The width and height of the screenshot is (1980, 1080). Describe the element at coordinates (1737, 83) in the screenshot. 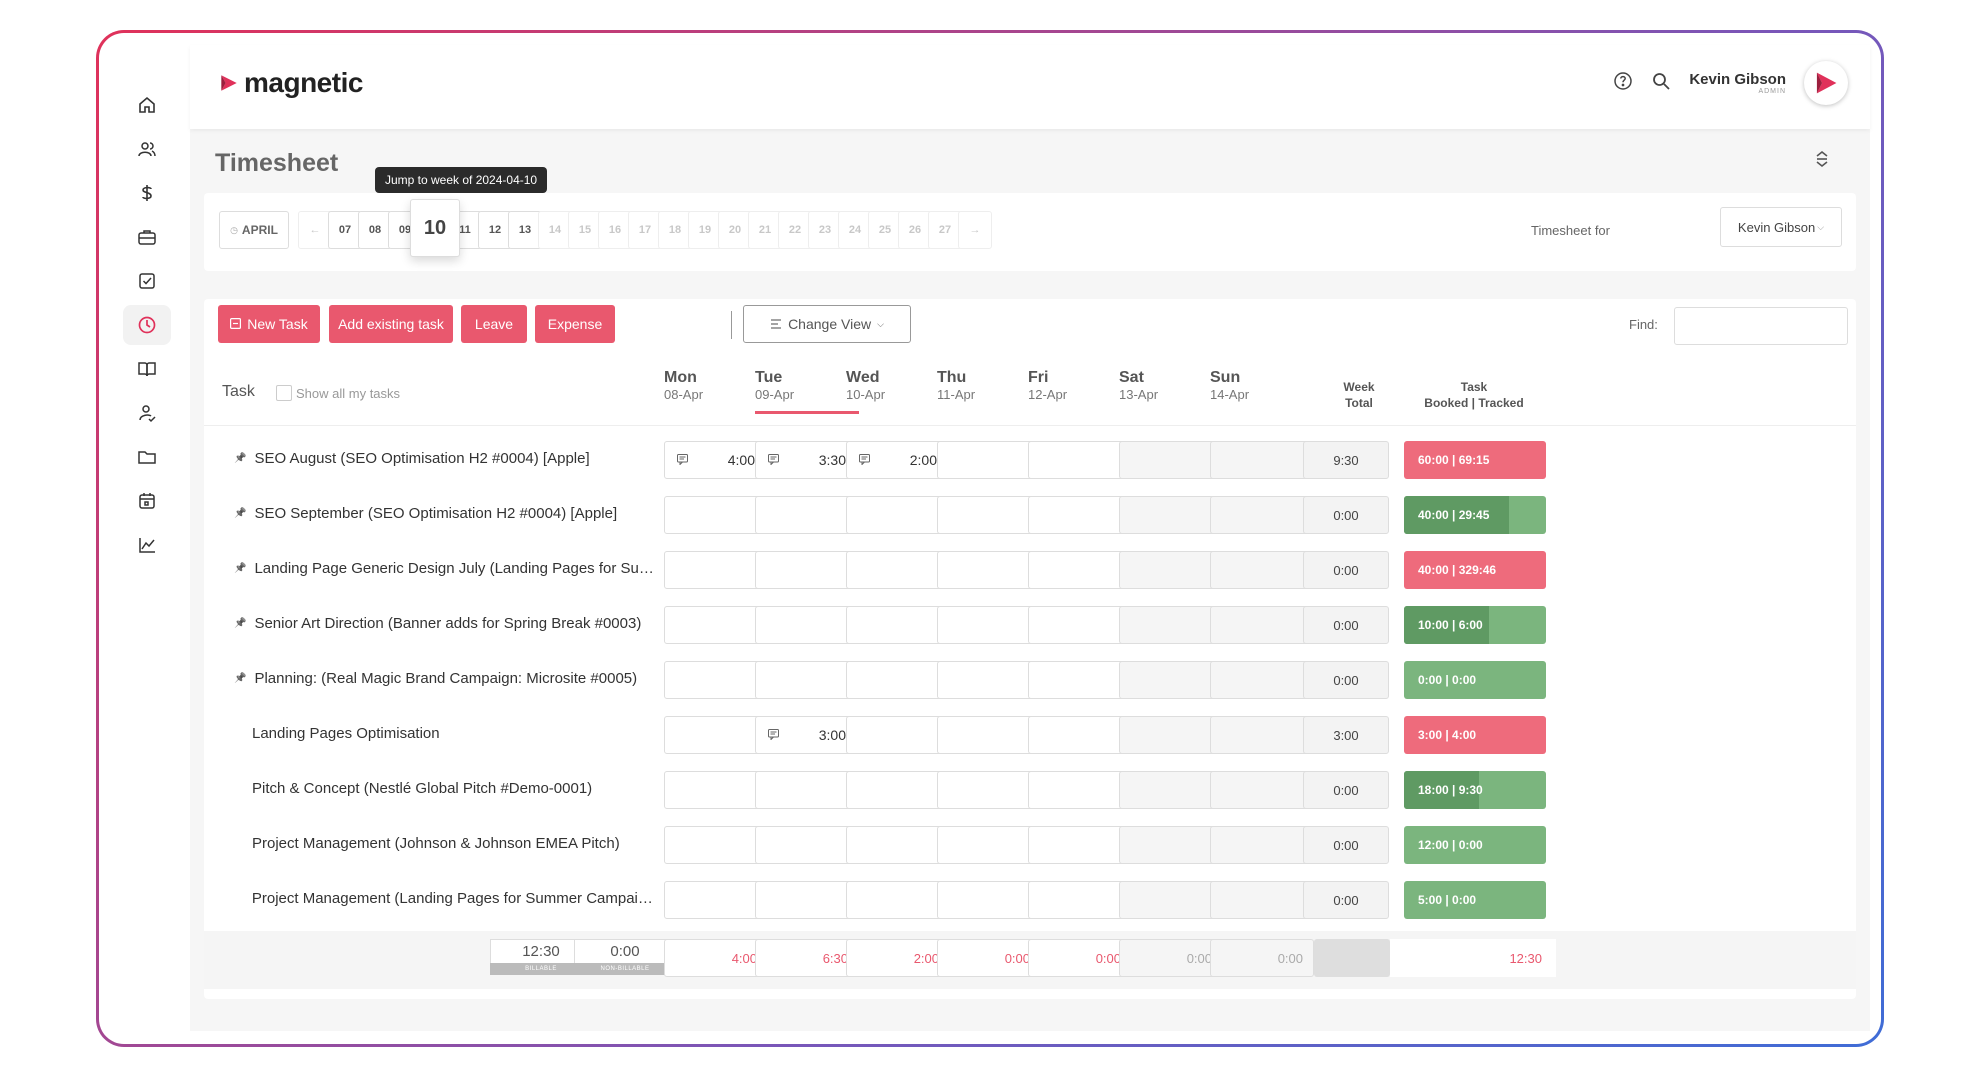

I see `user-info: Kevin Gibson ADMIN` at that location.